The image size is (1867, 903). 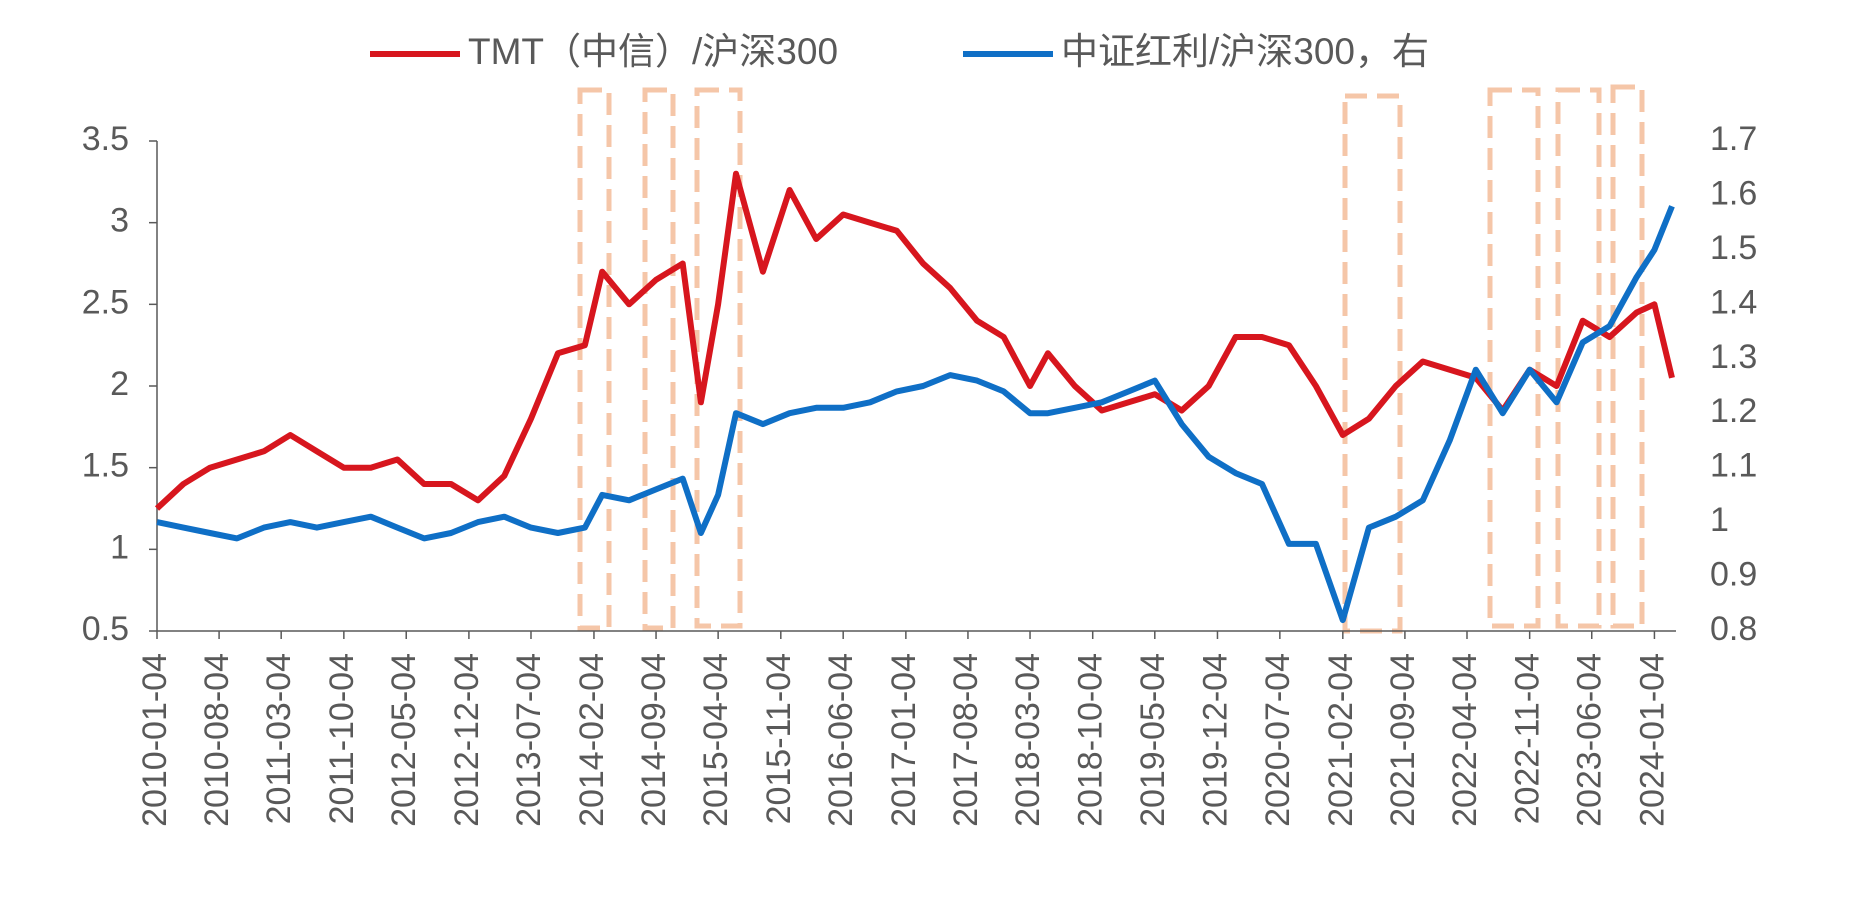 What do you see at coordinates (119, 221) in the screenshot?
I see `y-tick-label: 3` at bounding box center [119, 221].